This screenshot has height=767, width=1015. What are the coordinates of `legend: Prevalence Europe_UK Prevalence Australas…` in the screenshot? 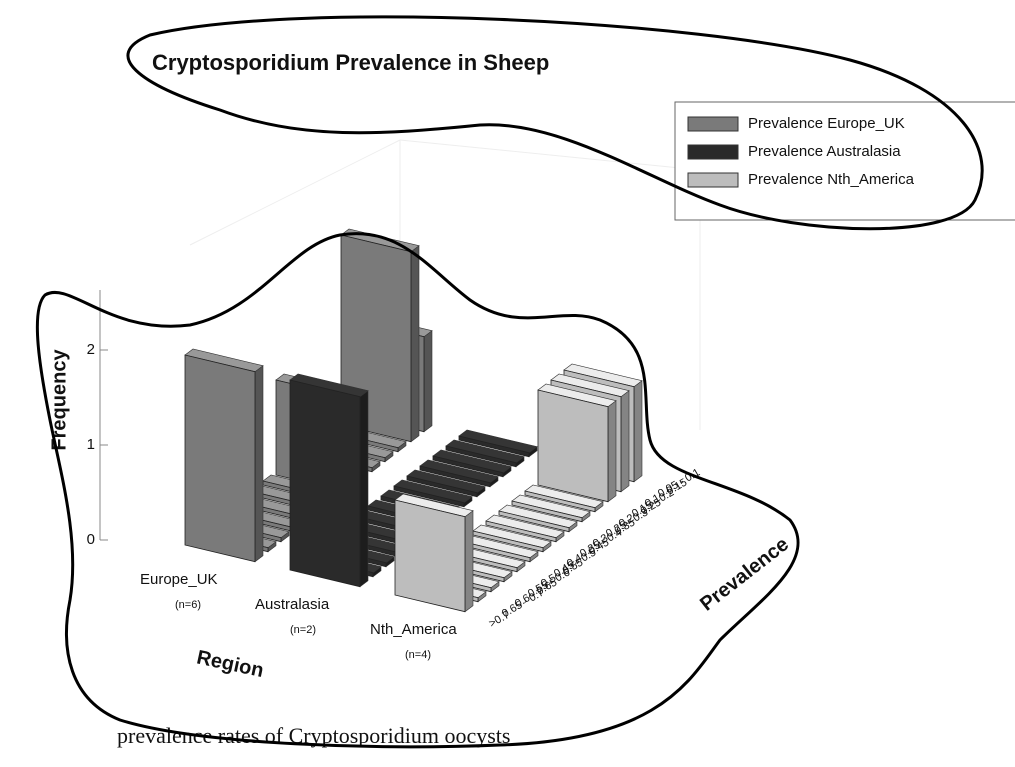 It's located at (801, 151).